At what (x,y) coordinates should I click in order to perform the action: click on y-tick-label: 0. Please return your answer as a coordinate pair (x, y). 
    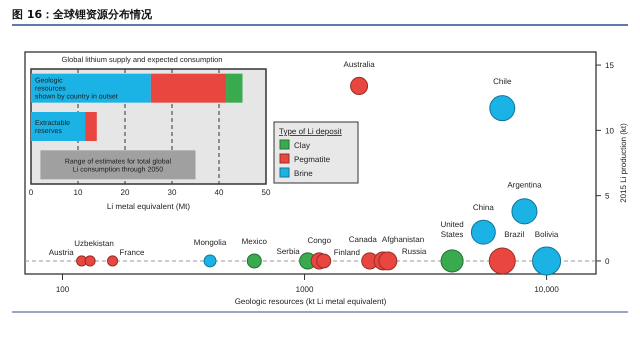
    Looking at the image, I should click on (607, 261).